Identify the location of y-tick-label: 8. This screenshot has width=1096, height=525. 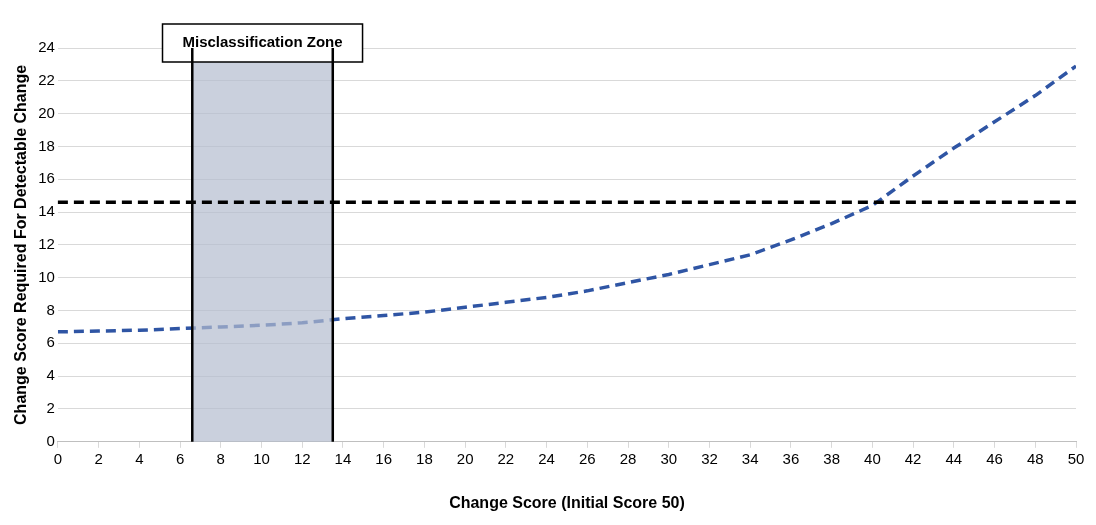
(50, 309).